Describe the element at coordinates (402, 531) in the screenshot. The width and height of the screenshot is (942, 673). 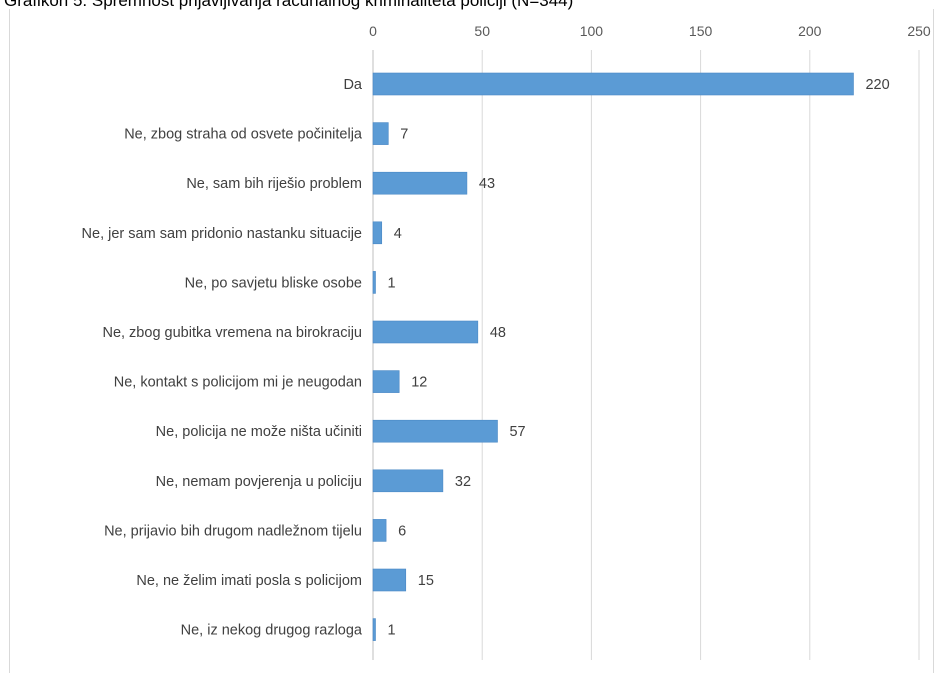
I see `data-label: 6` at that location.